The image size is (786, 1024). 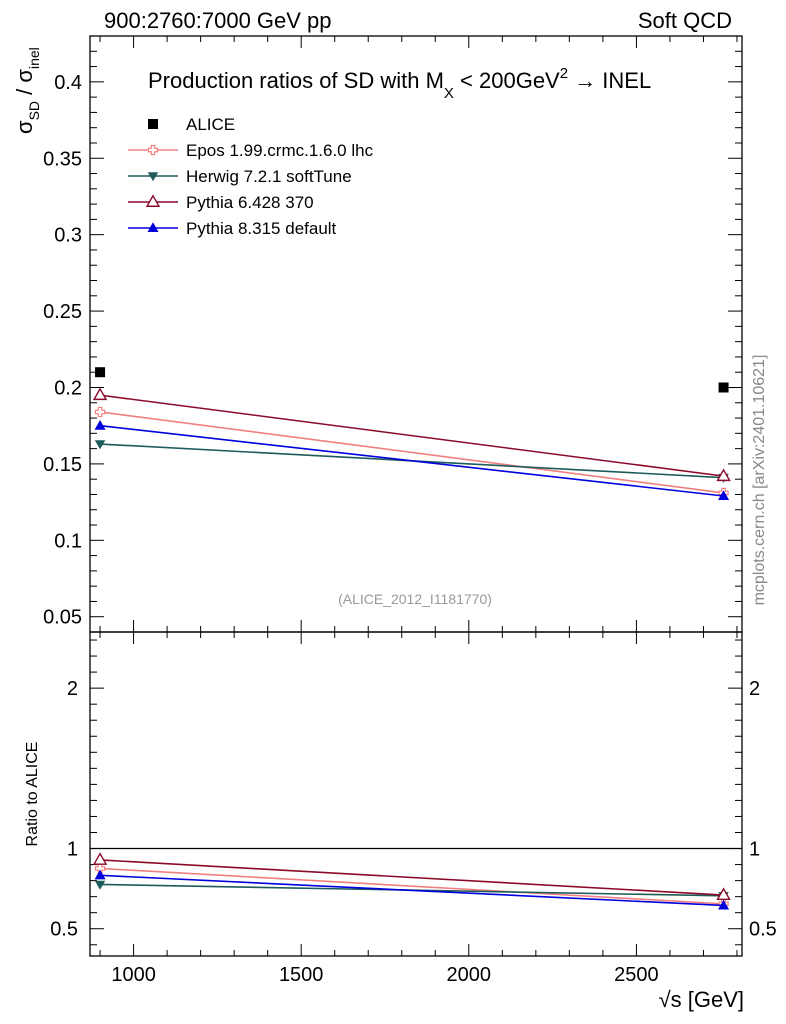 I want to click on ratio-y-axis-label: Ratio to ALICE, so click(x=32, y=794).